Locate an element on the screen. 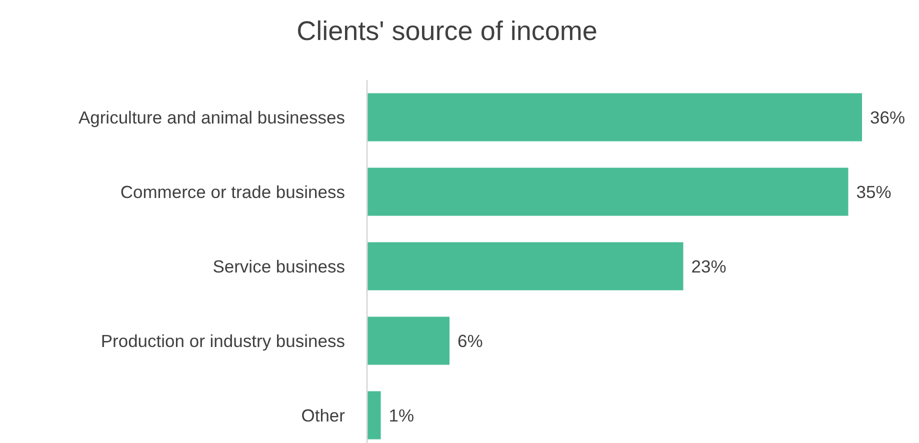  y-tick-label: Service business is located at coordinates (279, 266).